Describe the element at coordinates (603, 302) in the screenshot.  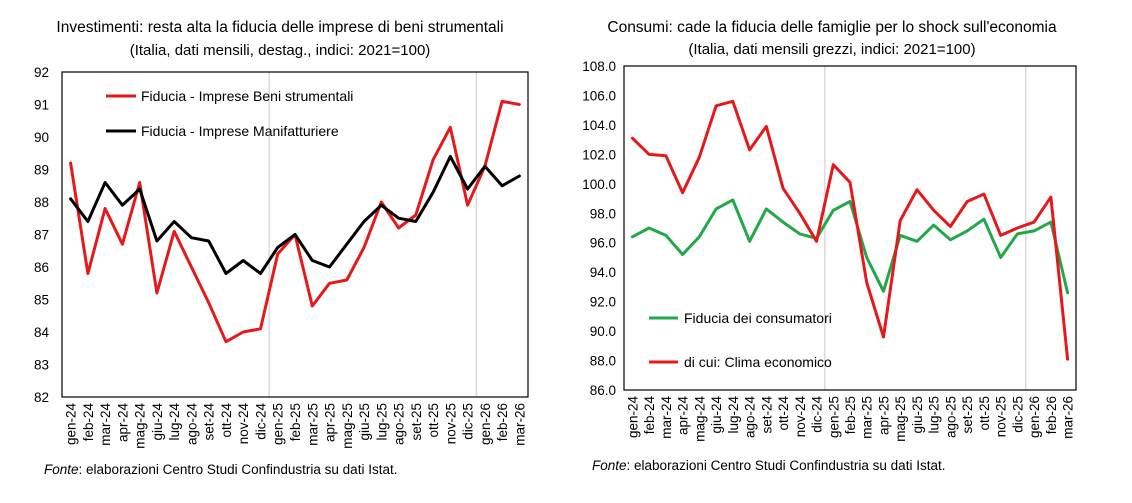
I see `y-tick-label: 92.0` at that location.